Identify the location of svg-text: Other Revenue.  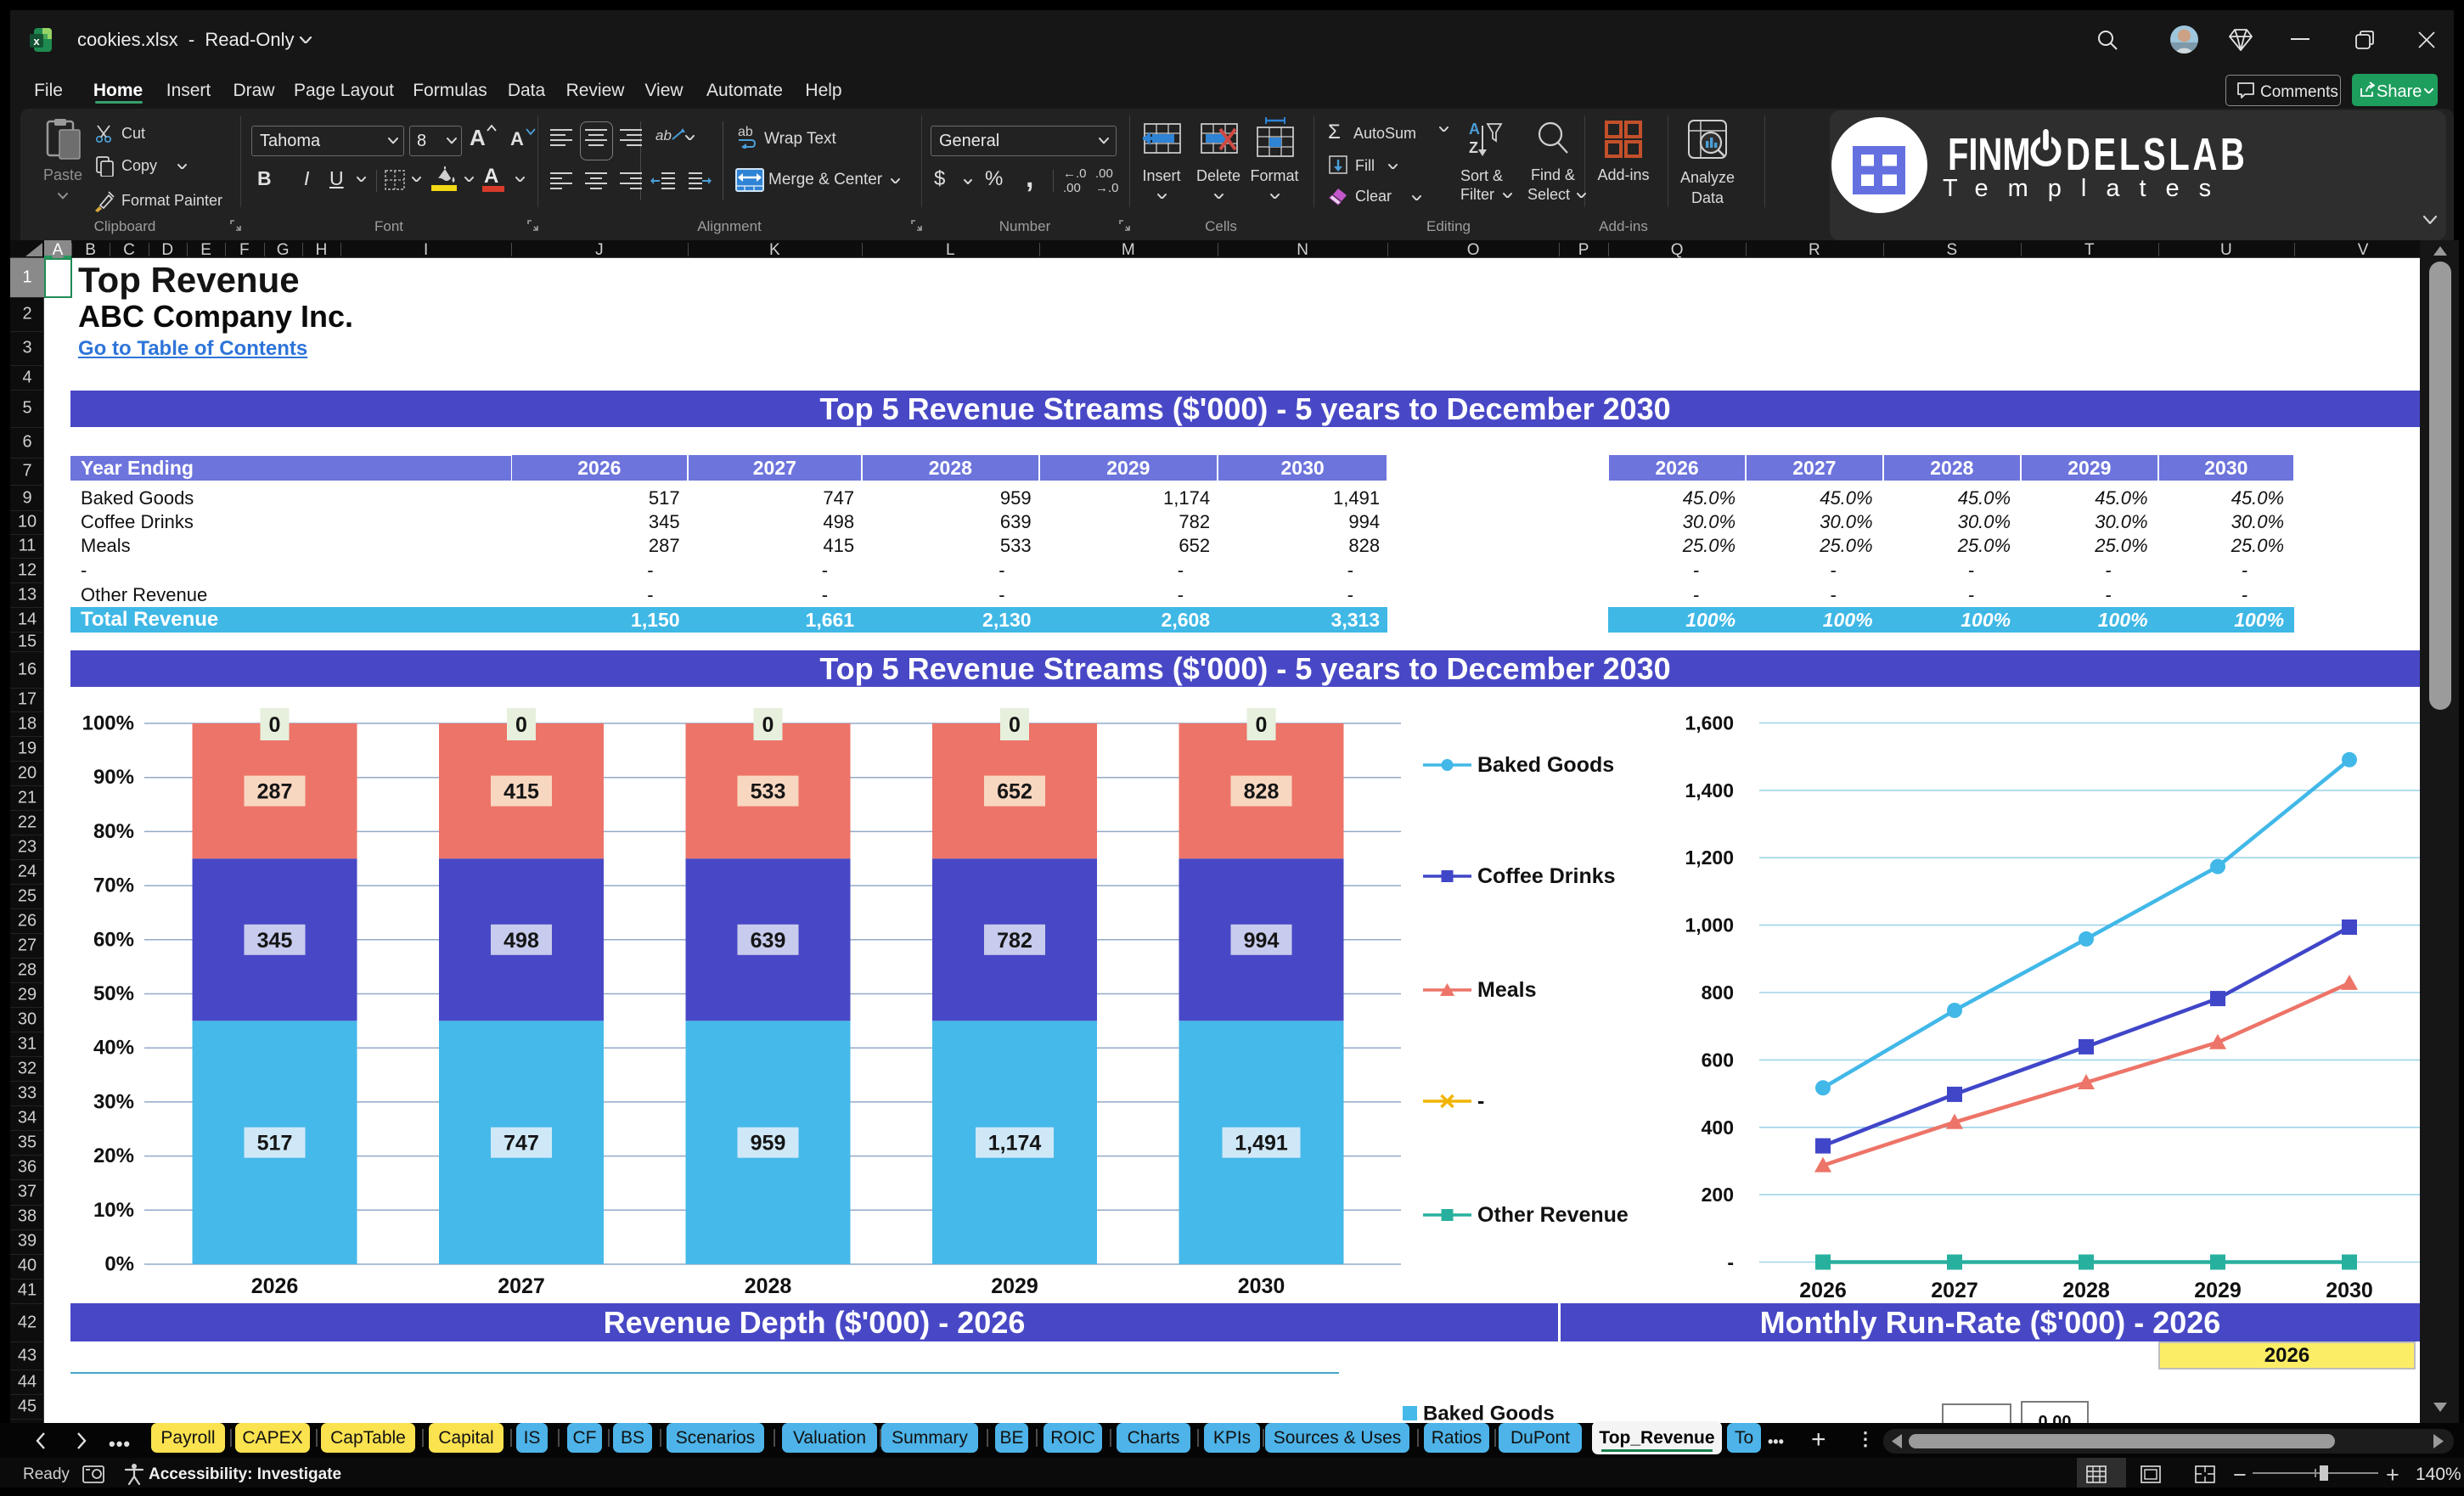
(1553, 1215).